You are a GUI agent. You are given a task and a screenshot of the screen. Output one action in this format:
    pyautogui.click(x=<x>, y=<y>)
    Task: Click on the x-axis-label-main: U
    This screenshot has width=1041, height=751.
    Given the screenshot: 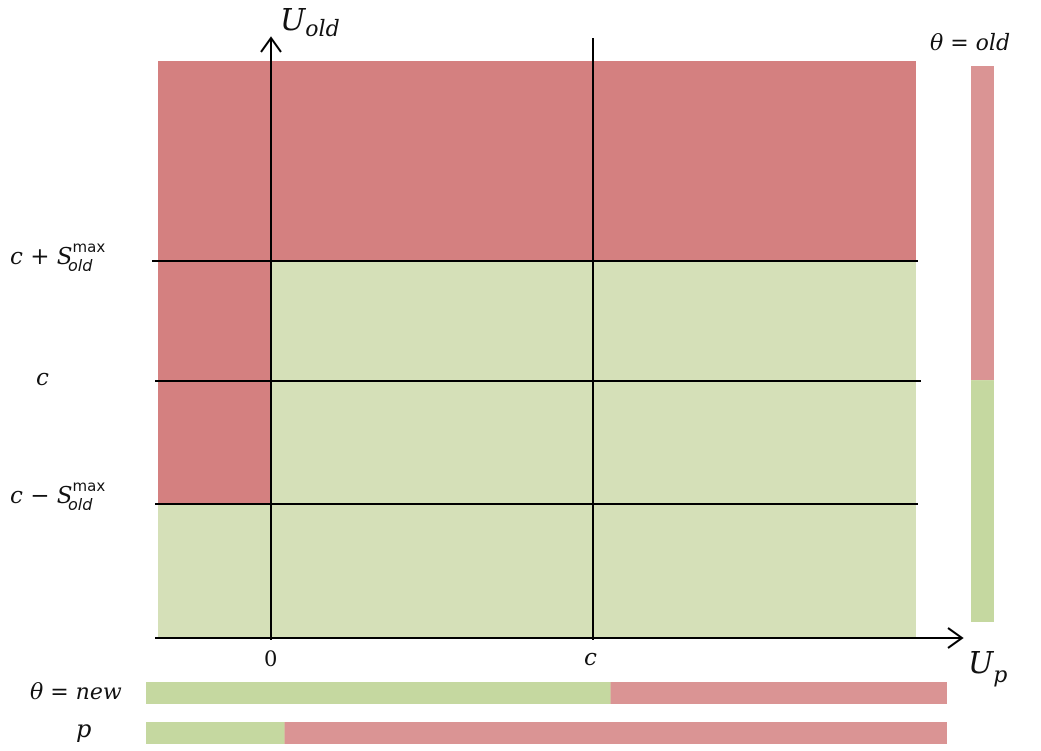 What is the action you would take?
    pyautogui.click(x=981, y=663)
    